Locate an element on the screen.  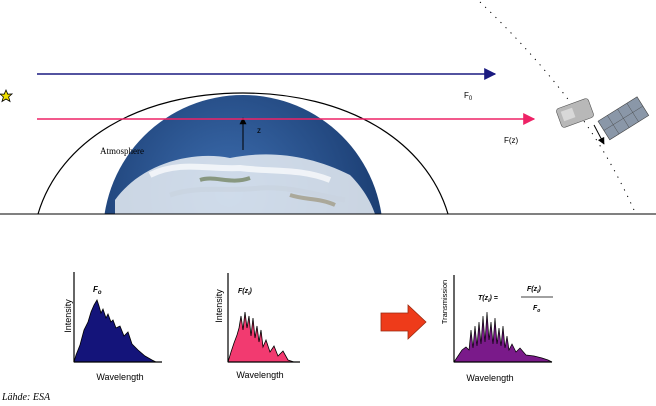
transmission-equation-left: T(zi) = is located at coordinates (488, 299).